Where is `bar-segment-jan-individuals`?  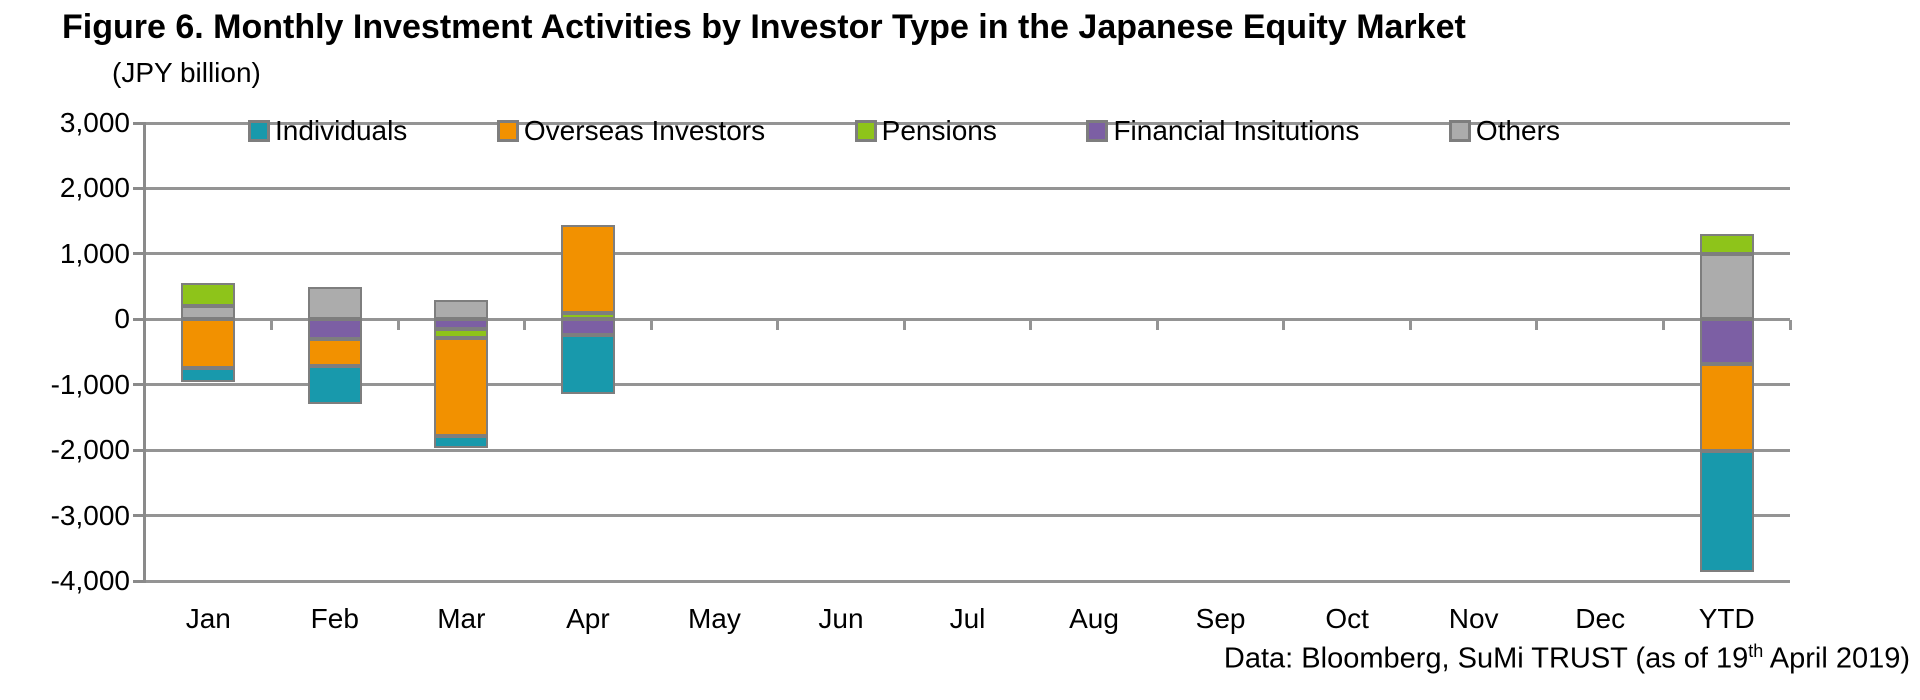 bar-segment-jan-individuals is located at coordinates (208, 375).